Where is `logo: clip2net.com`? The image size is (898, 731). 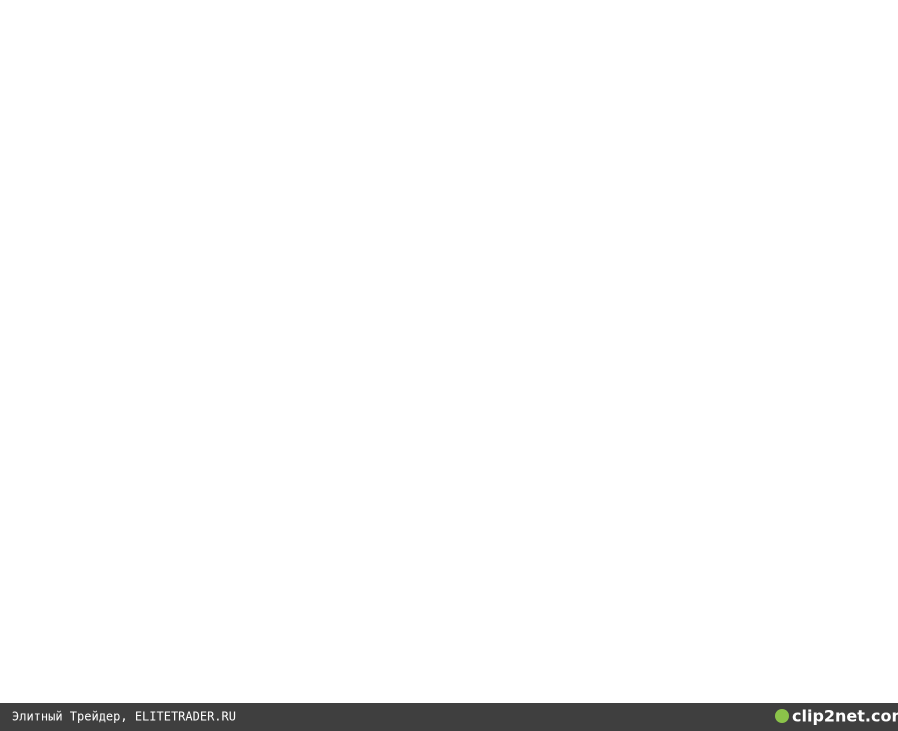 logo: clip2net.com is located at coordinates (845, 716).